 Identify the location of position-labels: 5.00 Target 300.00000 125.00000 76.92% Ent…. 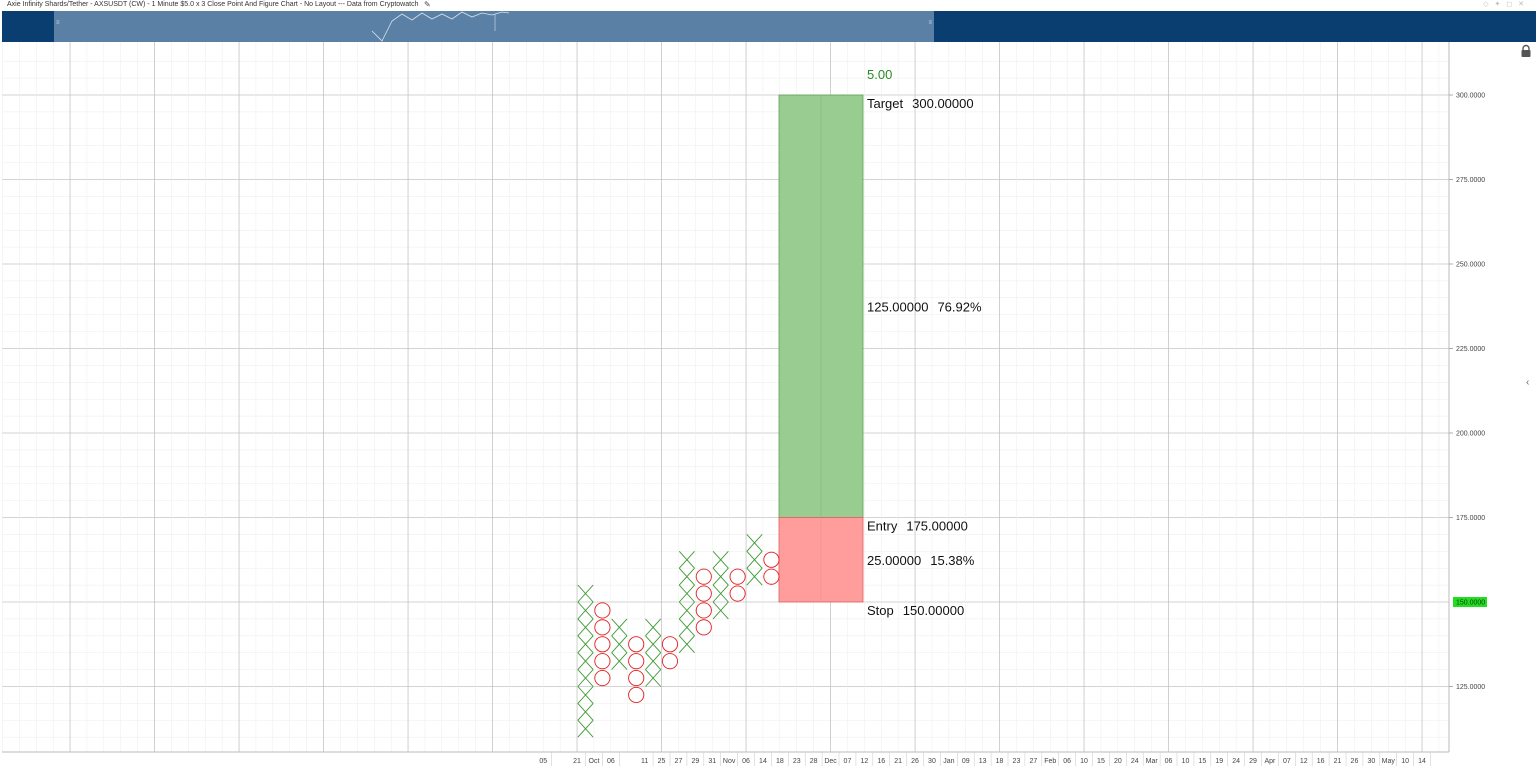
(924, 342).